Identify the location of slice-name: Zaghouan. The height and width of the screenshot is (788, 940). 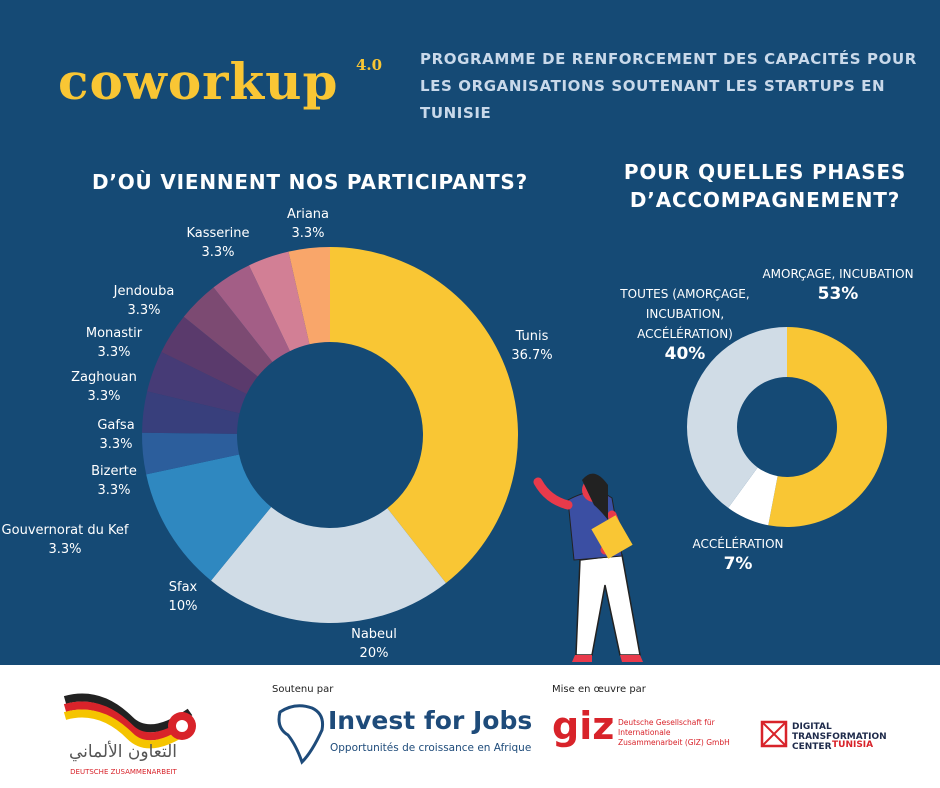
(104, 377).